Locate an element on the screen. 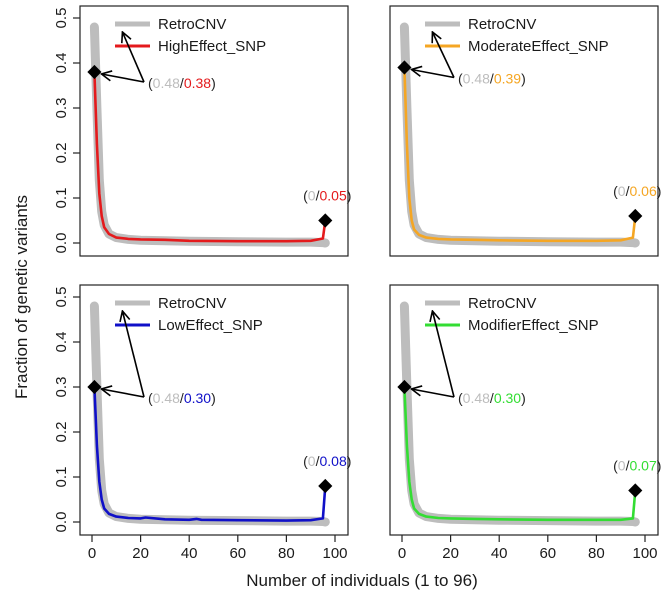 The image size is (665, 595). end-annotation: (0/0.05) is located at coordinates (327, 196).